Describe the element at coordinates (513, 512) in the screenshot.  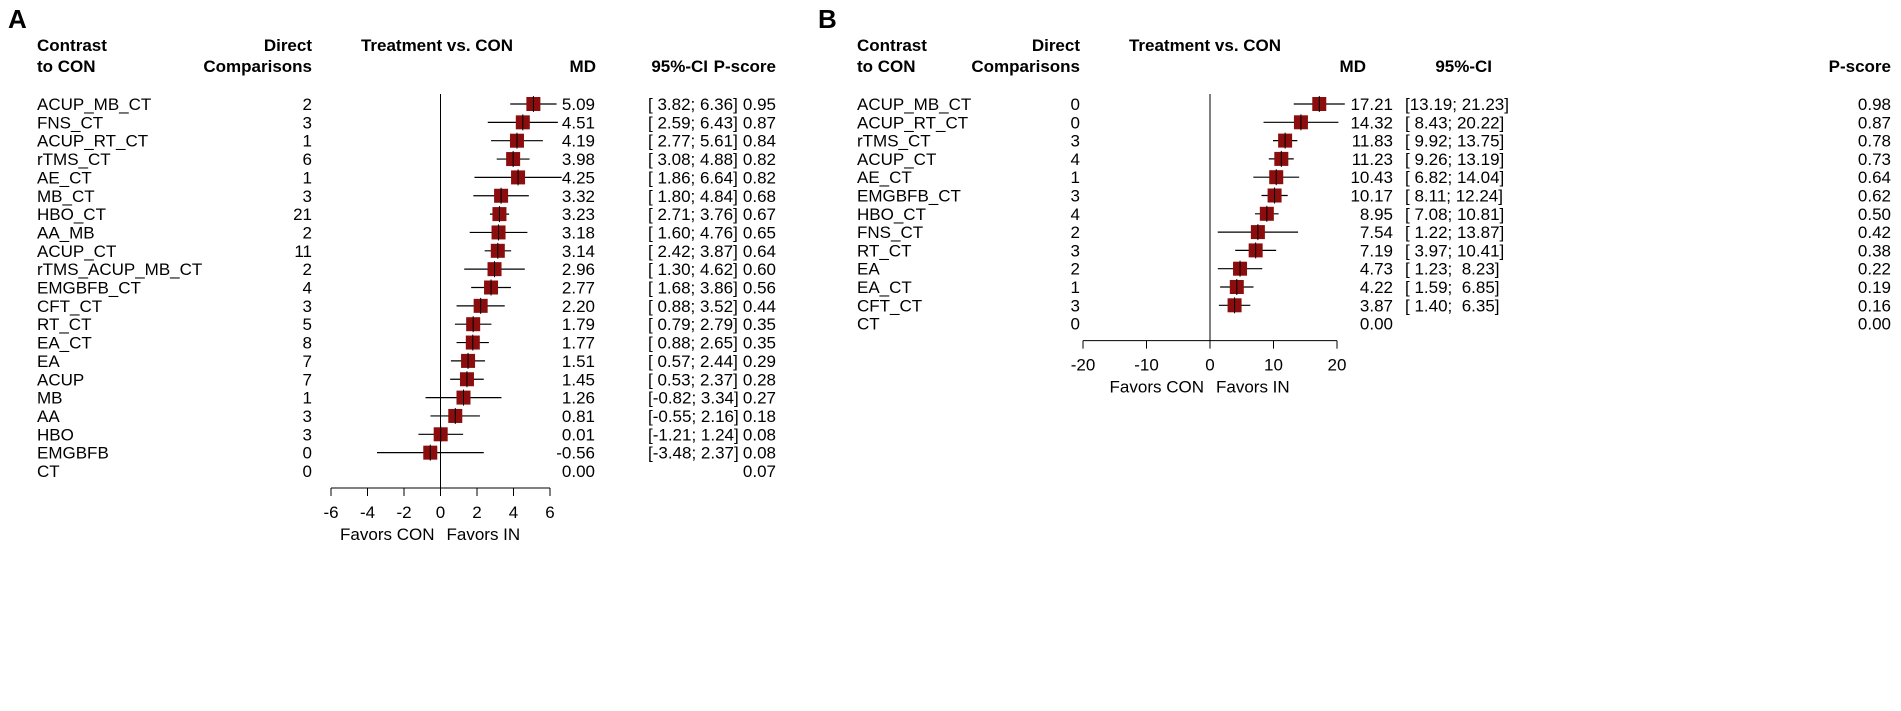
I see `x-axis-tick-label: 4` at that location.